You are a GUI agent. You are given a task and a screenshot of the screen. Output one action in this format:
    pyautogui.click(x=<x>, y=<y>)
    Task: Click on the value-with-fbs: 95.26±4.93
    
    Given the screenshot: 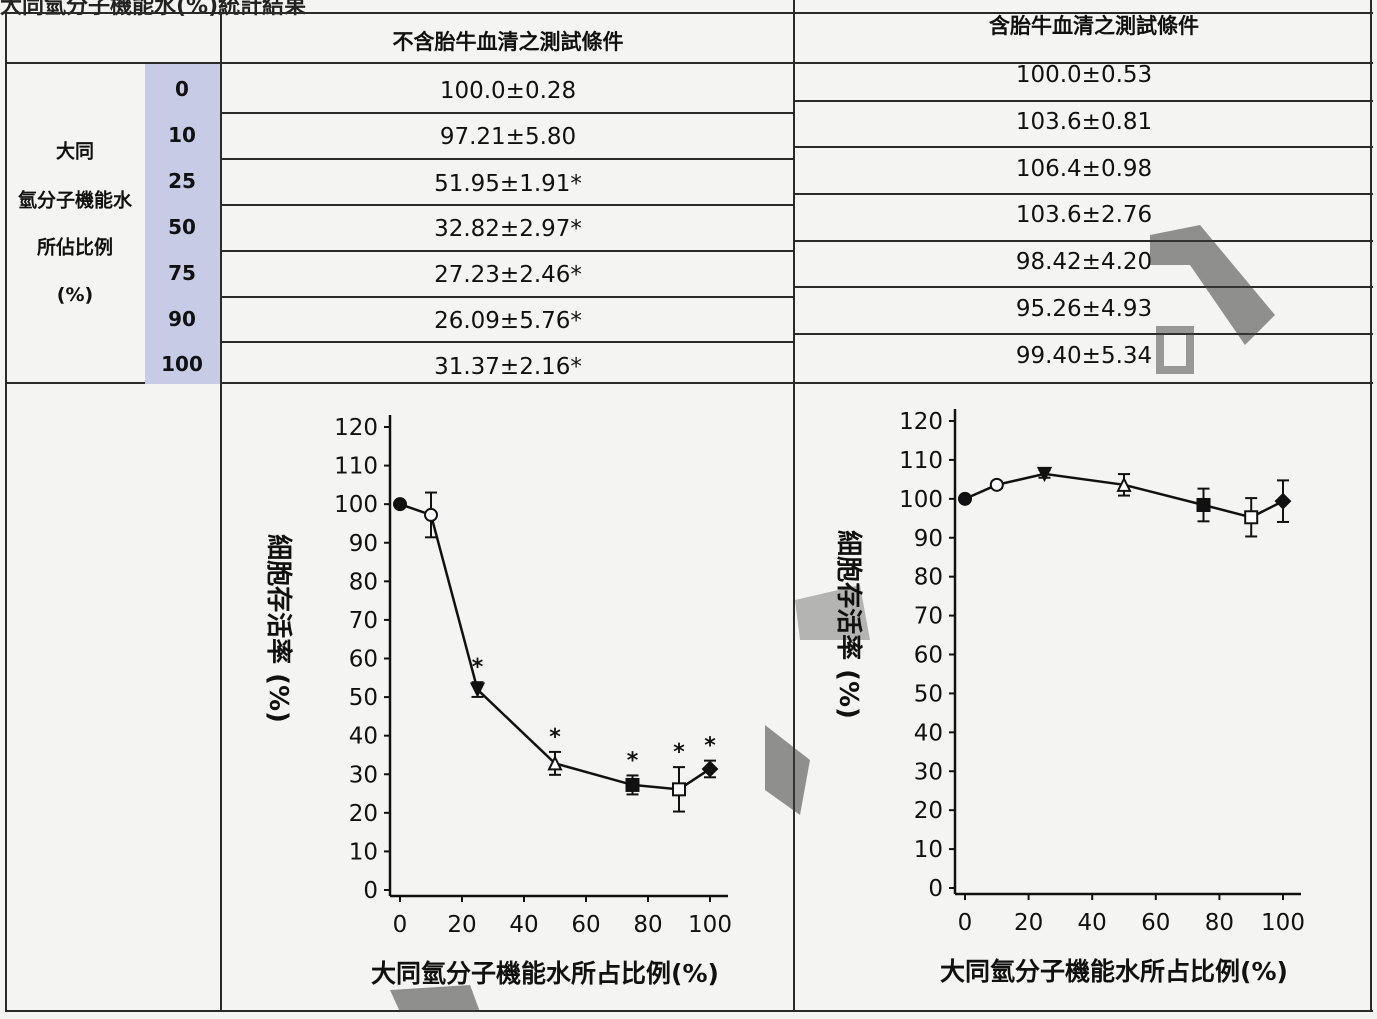 What is the action you would take?
    pyautogui.click(x=1084, y=309)
    